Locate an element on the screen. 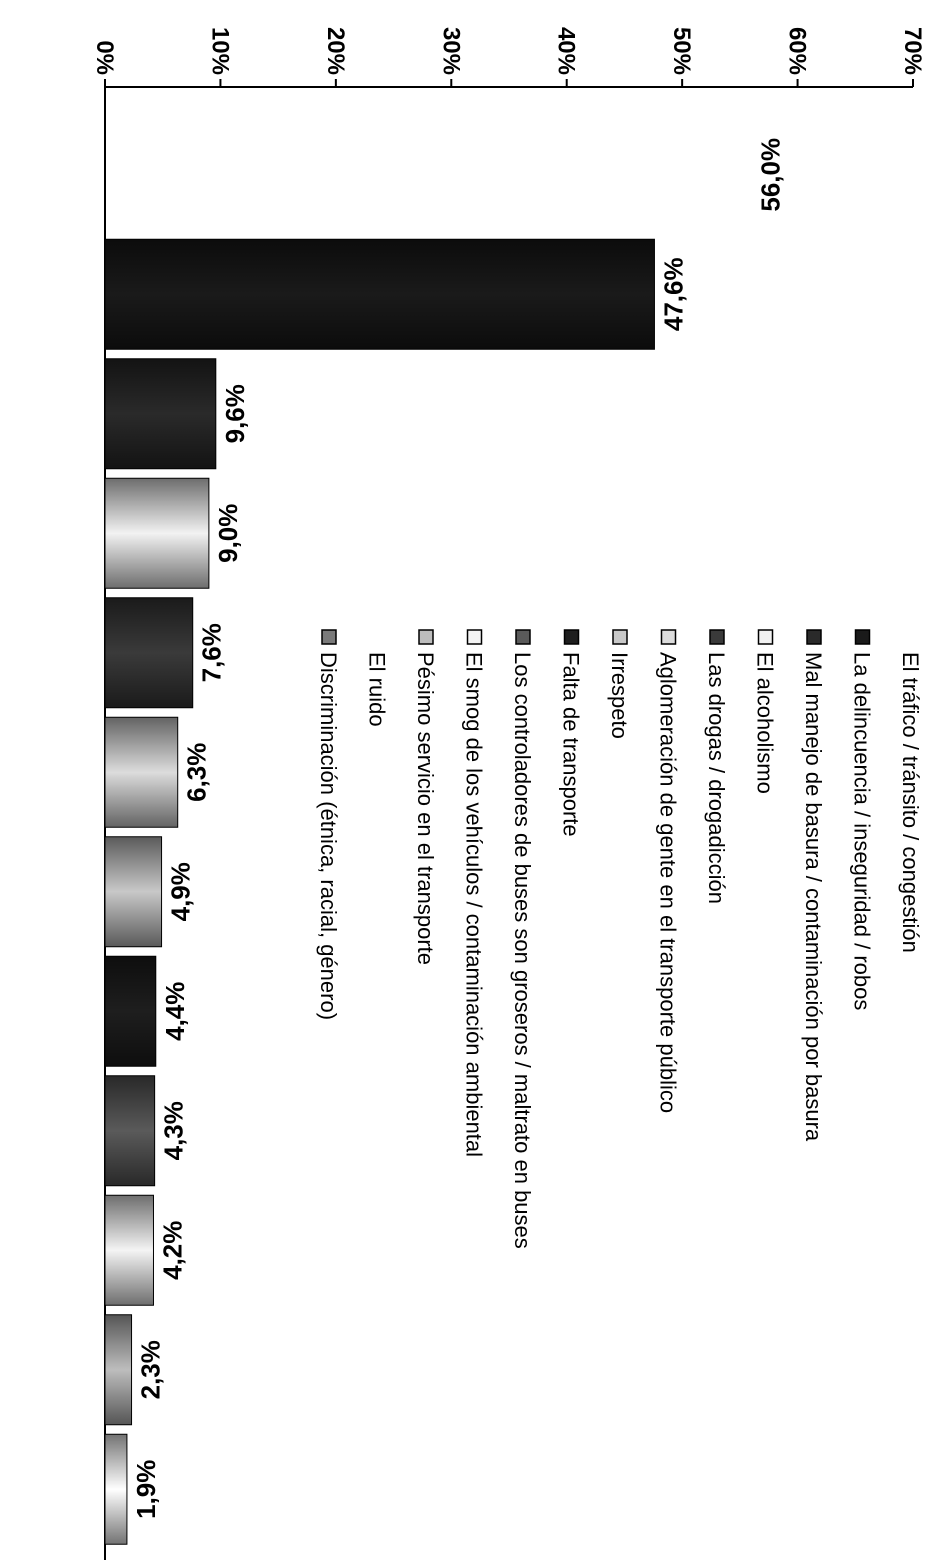  data-label: 7,6% is located at coordinates (212, 652).